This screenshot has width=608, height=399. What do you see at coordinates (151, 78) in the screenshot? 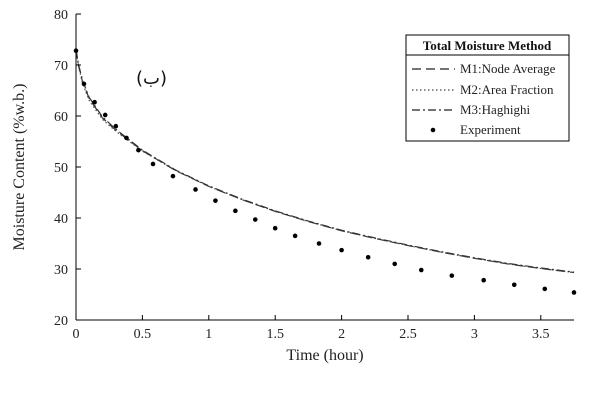
I see `panel-annotation: (ب)` at bounding box center [151, 78].